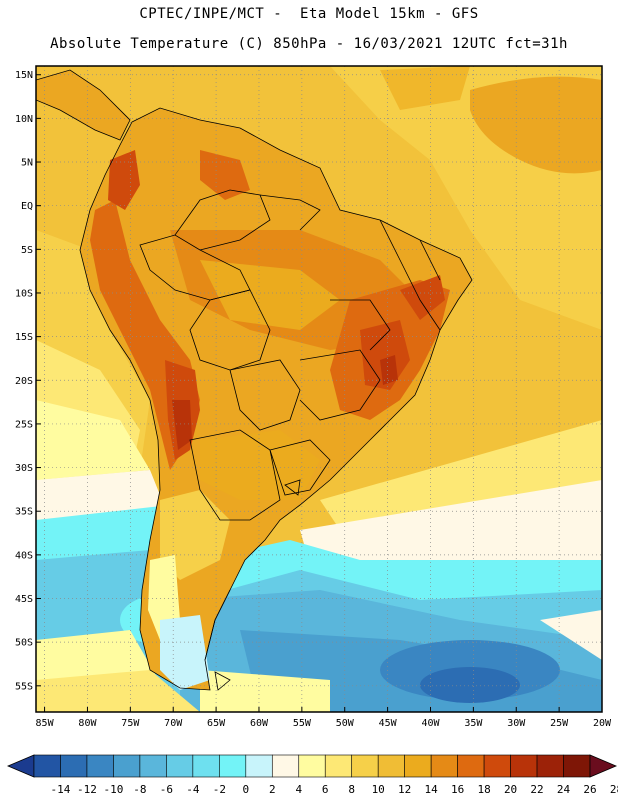 This screenshot has width=618, height=800. Describe the element at coordinates (173, 723) in the screenshot. I see `lon-label: 70W` at that location.